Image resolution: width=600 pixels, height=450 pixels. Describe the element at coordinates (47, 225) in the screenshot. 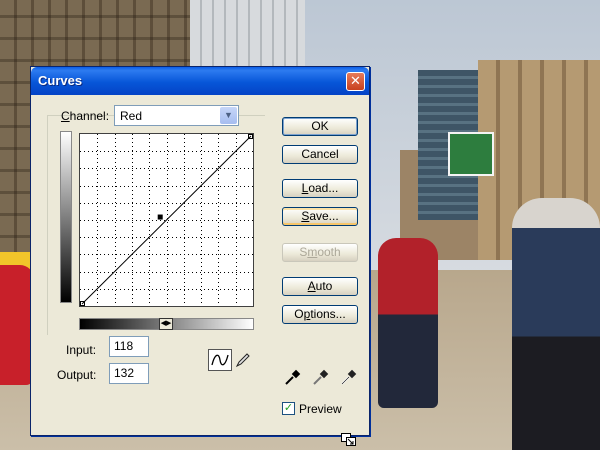

I see `group-border-left` at that location.